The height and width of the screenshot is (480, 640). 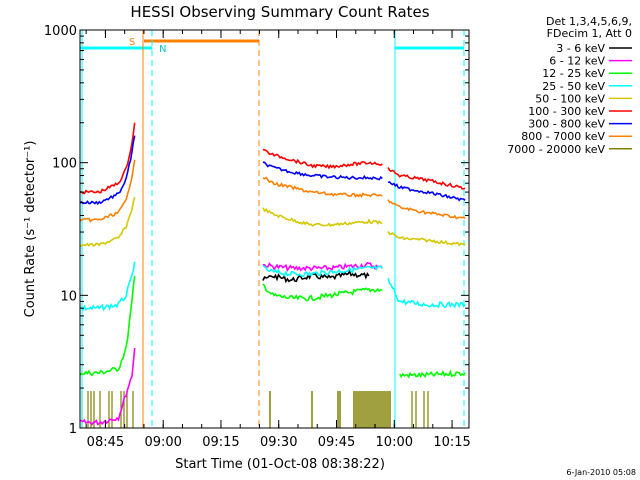 I want to click on legend-label: 50 - 100 keV, so click(x=570, y=98).